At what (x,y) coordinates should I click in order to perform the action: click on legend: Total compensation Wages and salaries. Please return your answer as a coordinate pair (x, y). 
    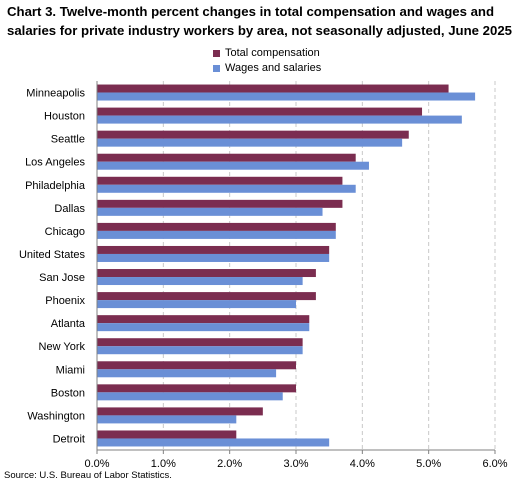
    Looking at the image, I should click on (267, 61).